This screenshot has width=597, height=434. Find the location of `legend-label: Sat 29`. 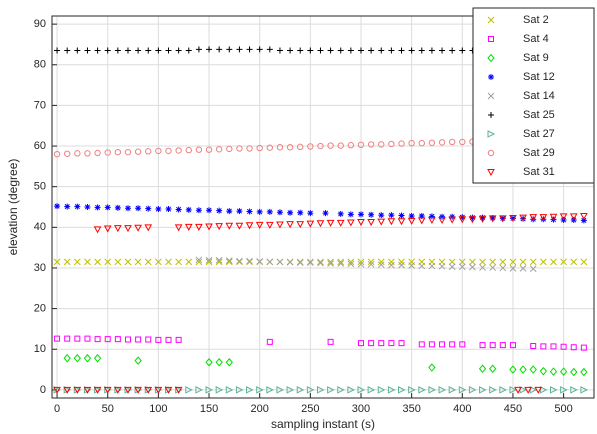

legend-label: Sat 29 is located at coordinates (539, 153).